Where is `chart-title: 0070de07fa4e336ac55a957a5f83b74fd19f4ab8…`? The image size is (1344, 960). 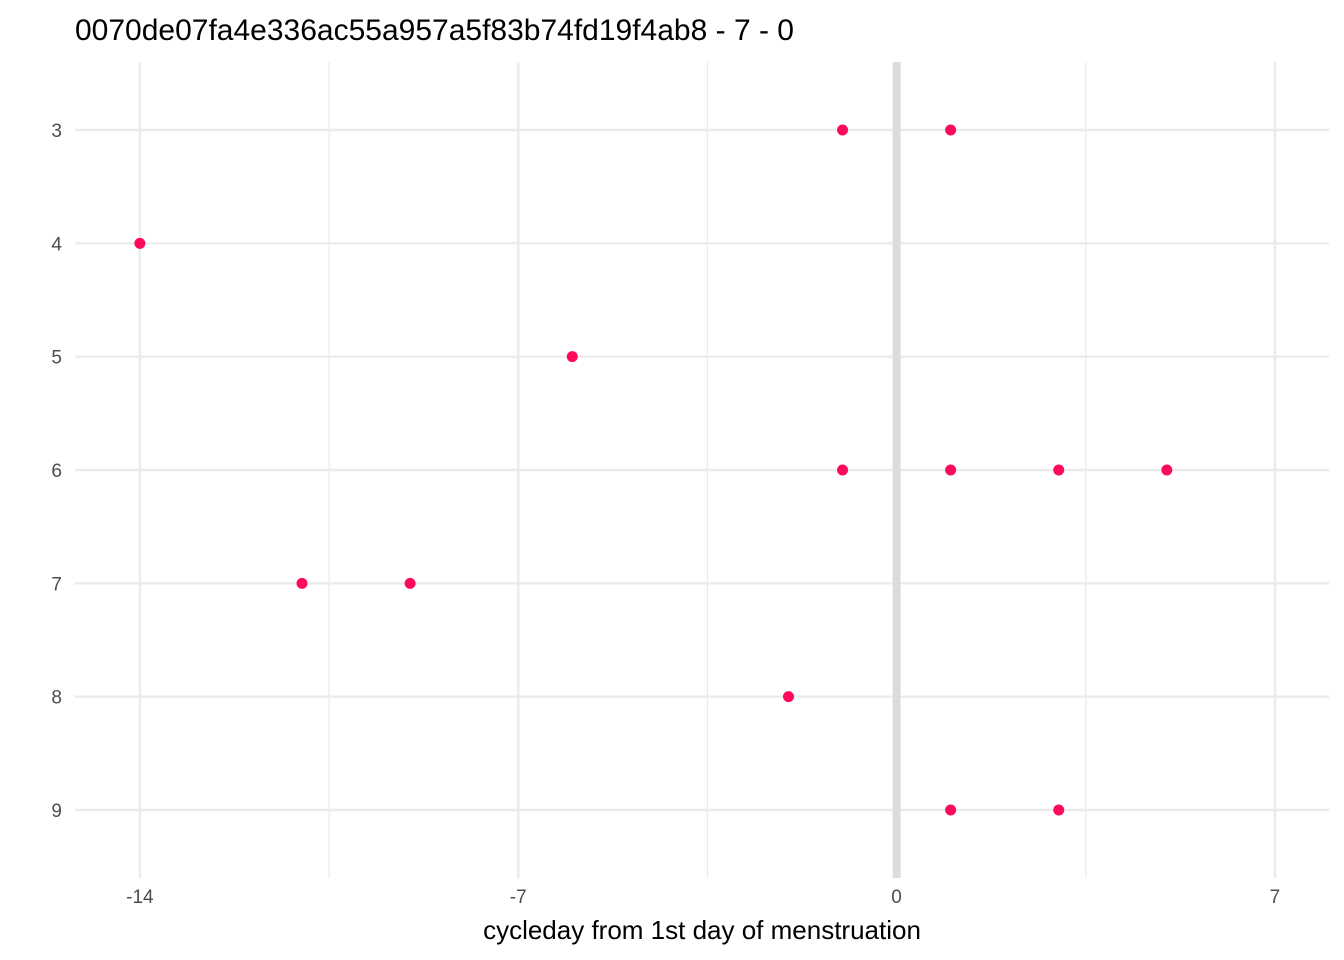
chart-title: 0070de07fa4e336ac55a957a5f83b74fd19f4ab8… is located at coordinates (434, 30).